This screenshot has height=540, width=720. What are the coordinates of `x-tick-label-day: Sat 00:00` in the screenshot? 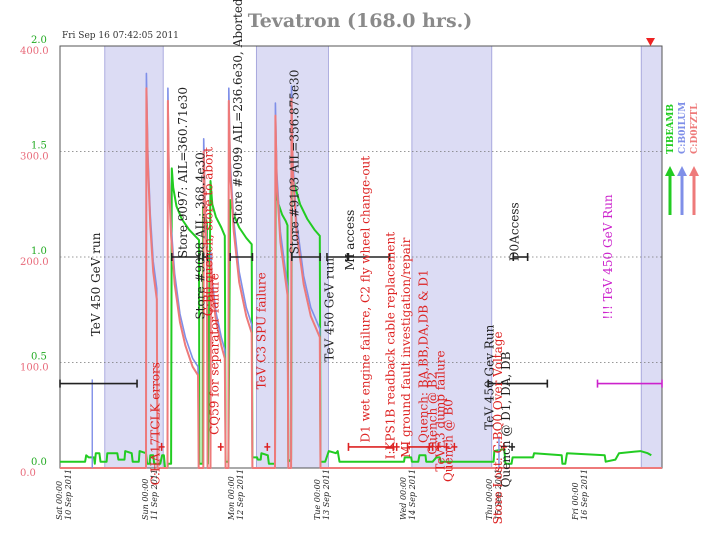 It's located at (59, 500).